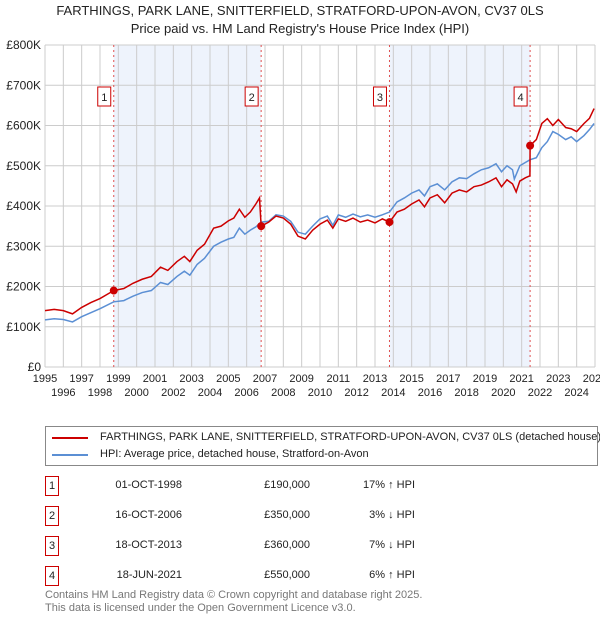 Image resolution: width=600 pixels, height=620 pixels. I want to click on transaction-date: 16-OCT-2006, so click(148, 515).